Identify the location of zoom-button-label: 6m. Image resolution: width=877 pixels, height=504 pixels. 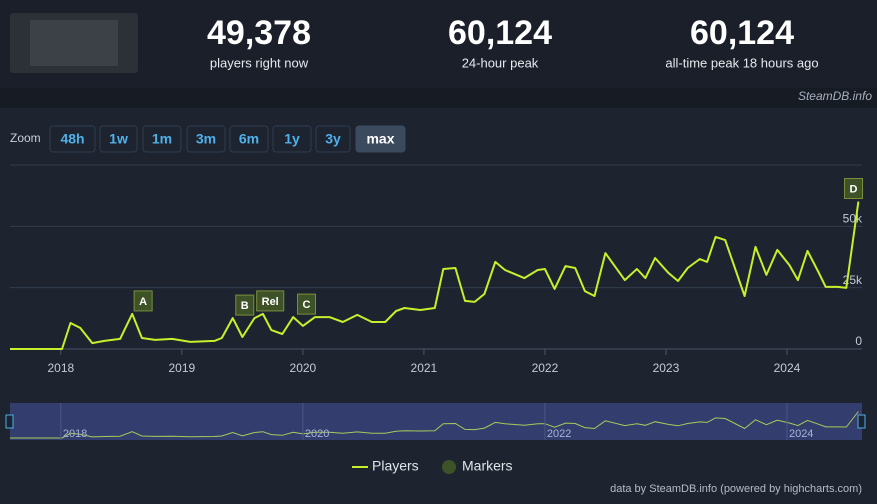
(249, 139).